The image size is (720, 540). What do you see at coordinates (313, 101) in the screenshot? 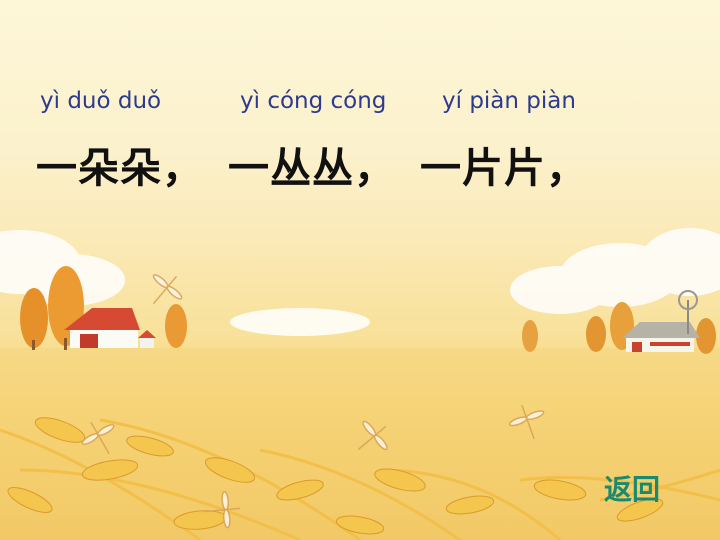
I see `pinyin-phrase-2: yì cóng cóng` at bounding box center [313, 101].